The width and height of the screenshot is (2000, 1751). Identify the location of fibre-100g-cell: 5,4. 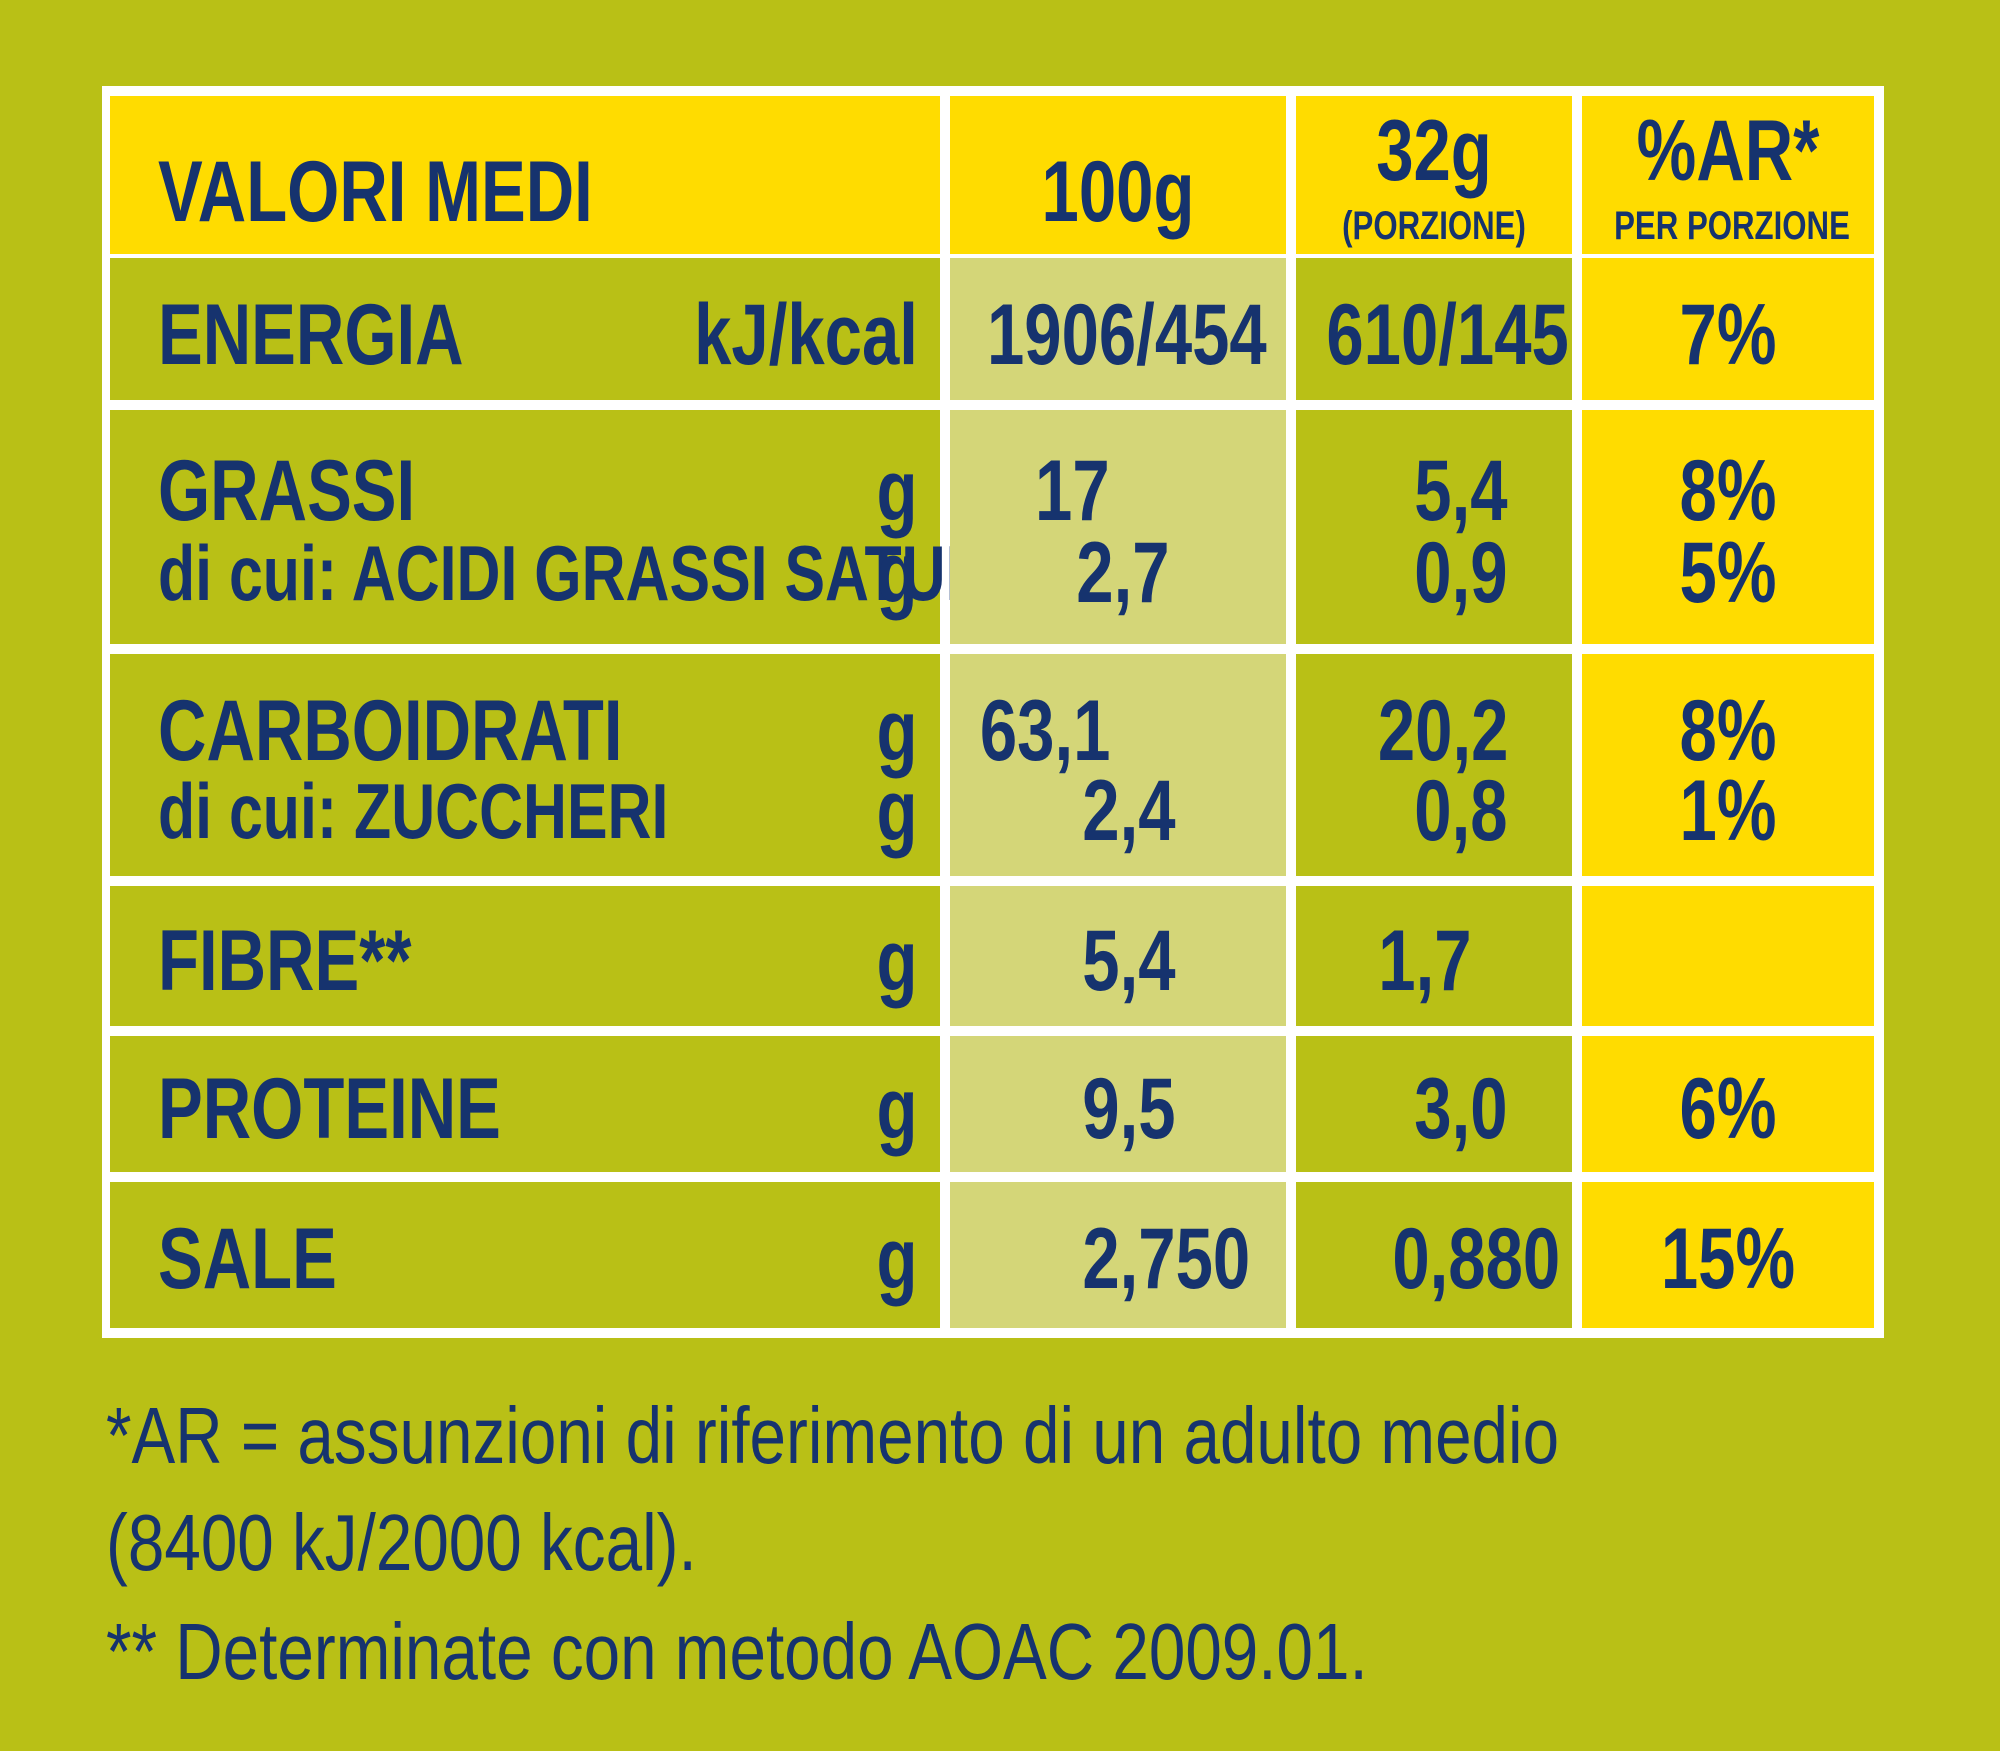
(1118, 956).